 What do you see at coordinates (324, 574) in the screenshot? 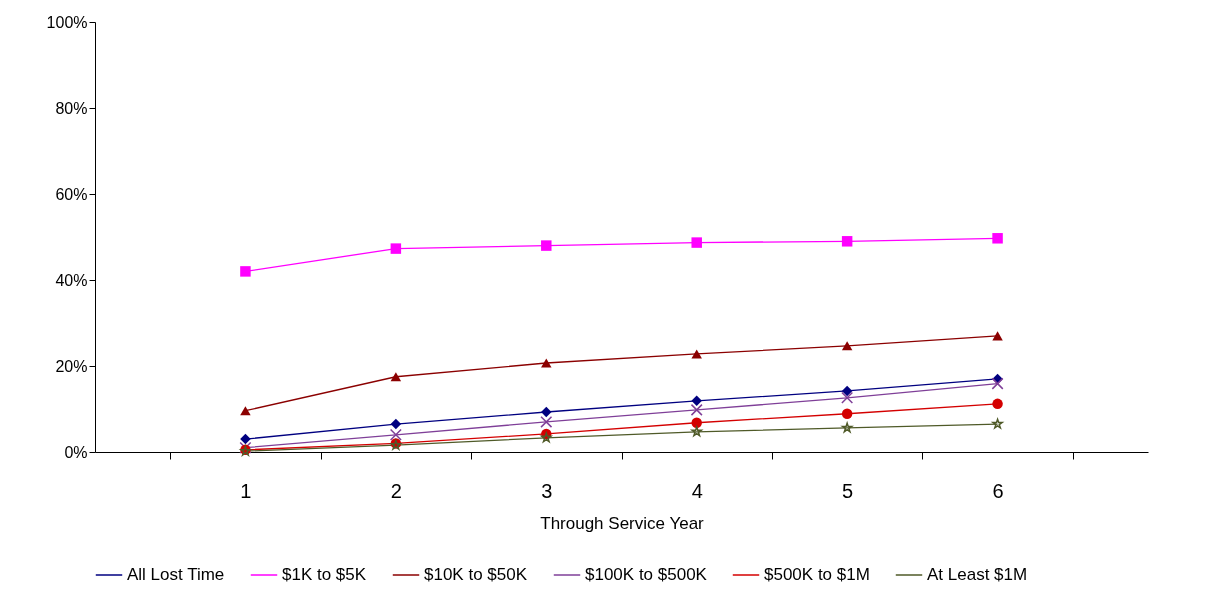
I see `legend-label: $1K to $5K` at bounding box center [324, 574].